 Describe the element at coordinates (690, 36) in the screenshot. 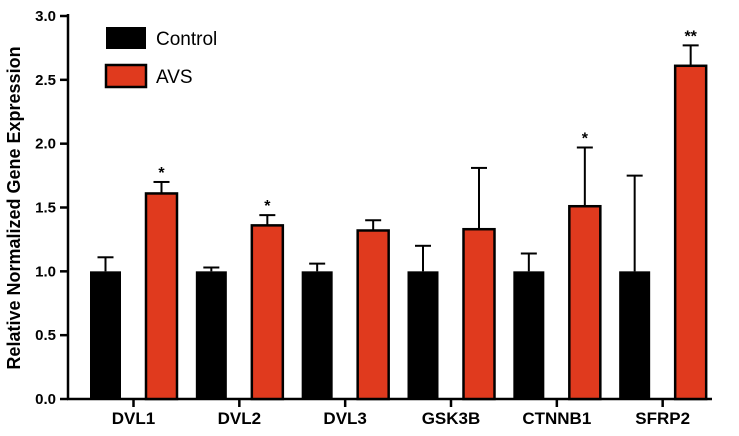

I see `significance-label: **` at that location.